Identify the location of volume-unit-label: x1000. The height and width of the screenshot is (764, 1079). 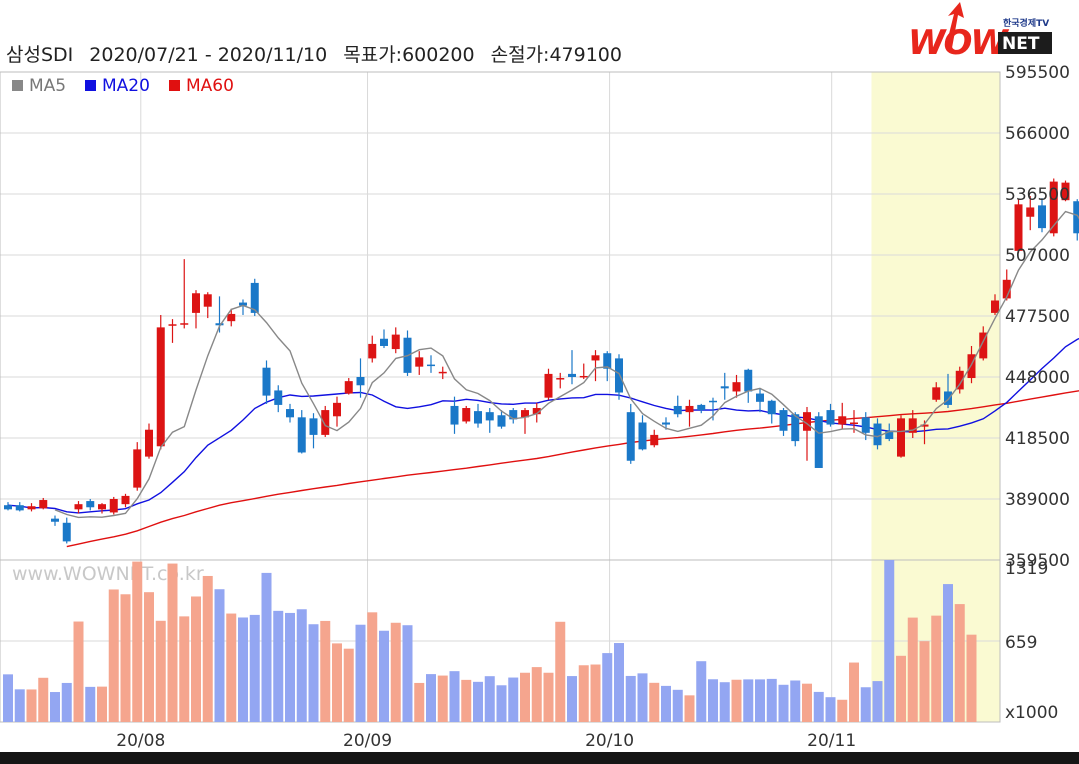
(1031, 713).